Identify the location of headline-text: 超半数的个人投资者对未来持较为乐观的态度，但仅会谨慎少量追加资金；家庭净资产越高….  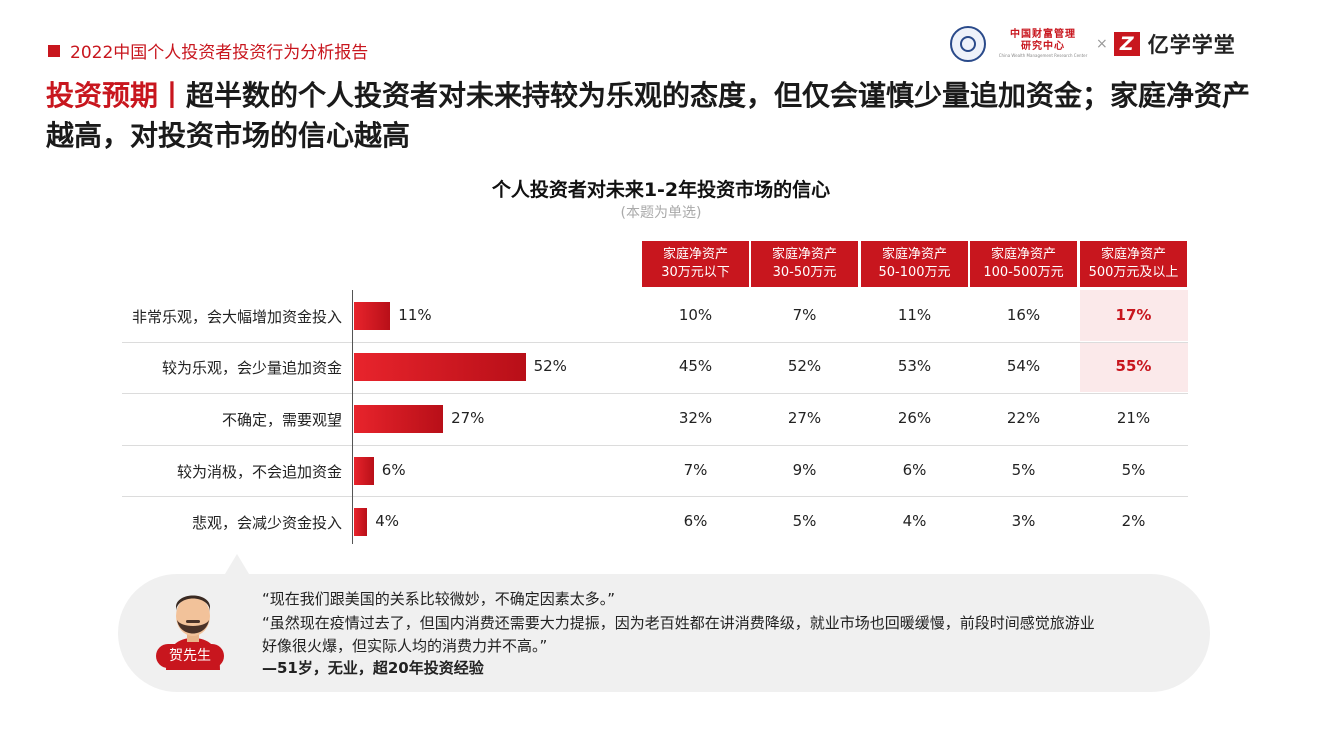
(648, 115).